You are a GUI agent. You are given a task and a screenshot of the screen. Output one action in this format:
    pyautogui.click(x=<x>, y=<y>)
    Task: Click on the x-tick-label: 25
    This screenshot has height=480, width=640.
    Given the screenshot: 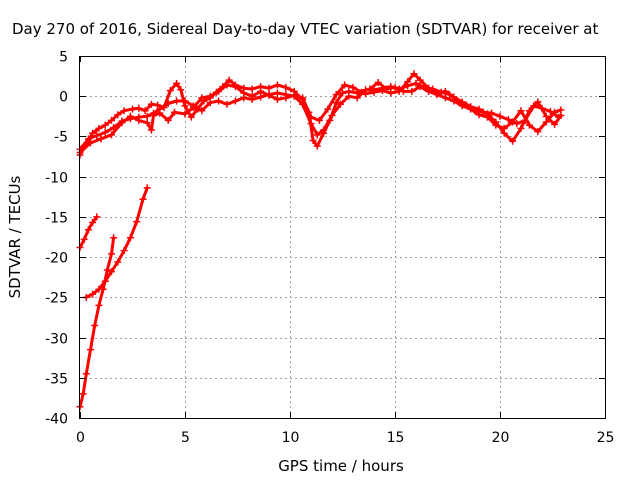 What is the action you would take?
    pyautogui.click(x=606, y=438)
    